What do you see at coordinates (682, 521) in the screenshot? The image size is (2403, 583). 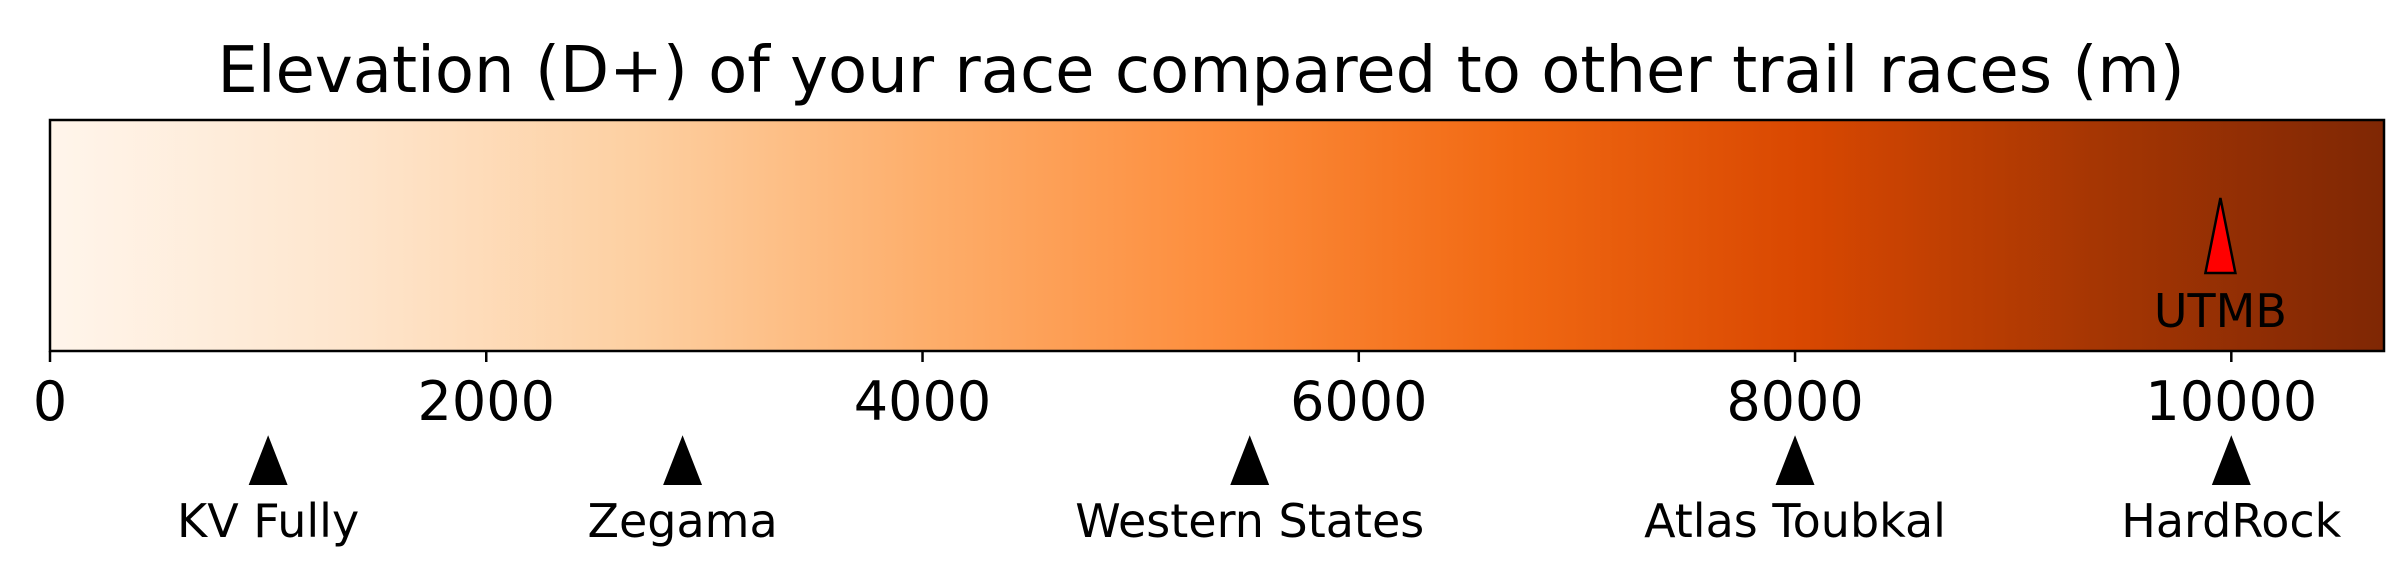 I see `reference-race-label: Zegama` at bounding box center [682, 521].